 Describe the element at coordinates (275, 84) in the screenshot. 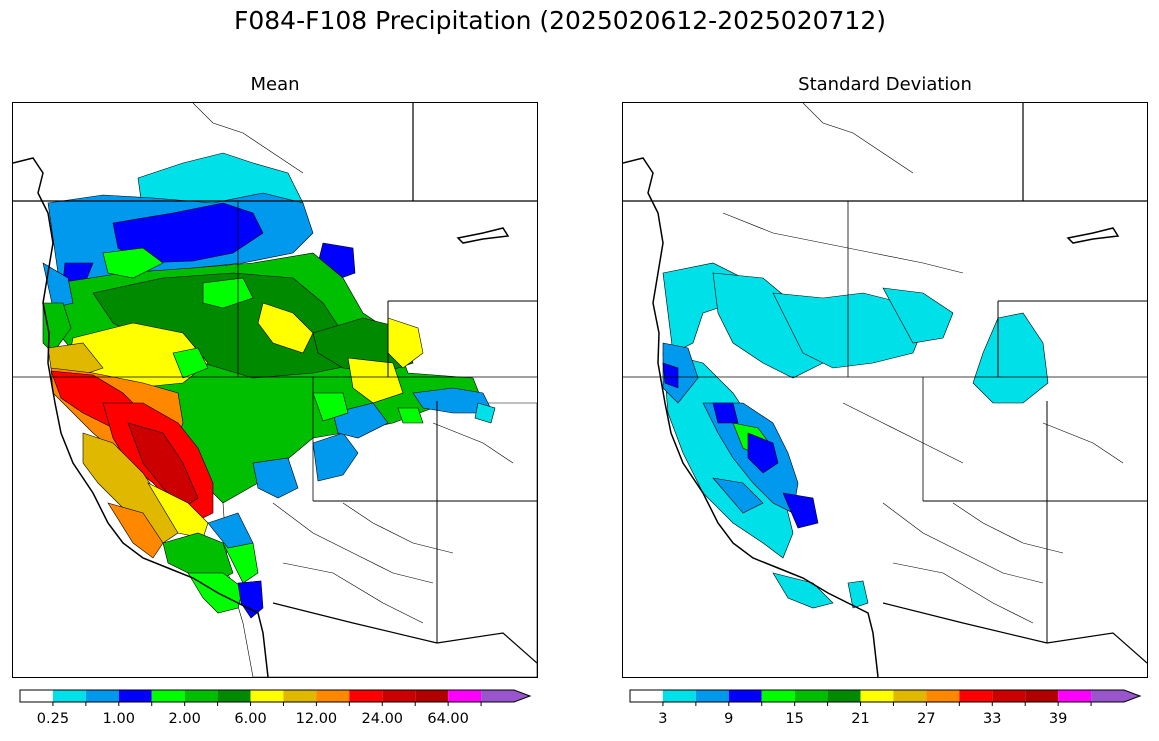

I see `mean-panel-title: Mean` at that location.